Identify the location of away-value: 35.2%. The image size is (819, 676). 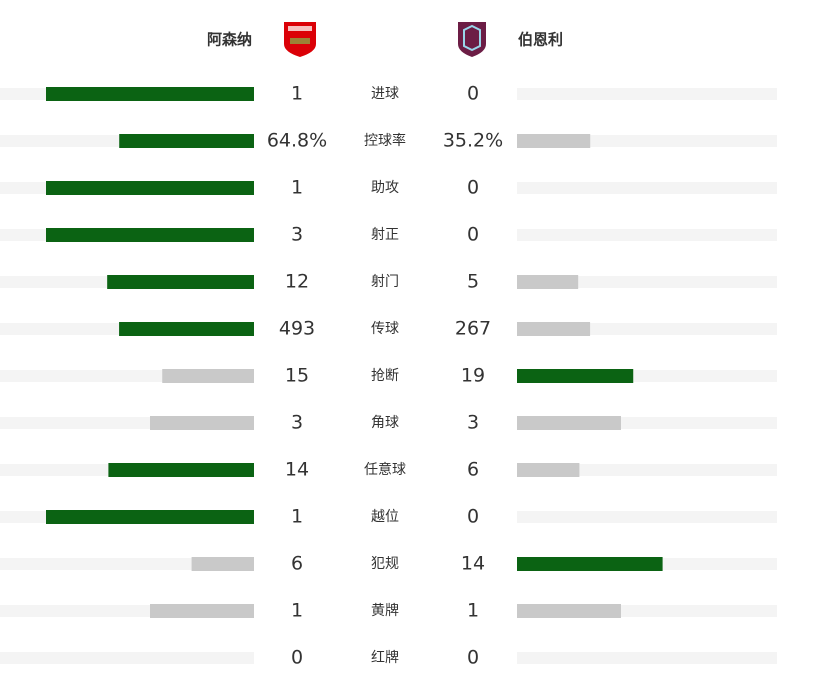
(473, 141).